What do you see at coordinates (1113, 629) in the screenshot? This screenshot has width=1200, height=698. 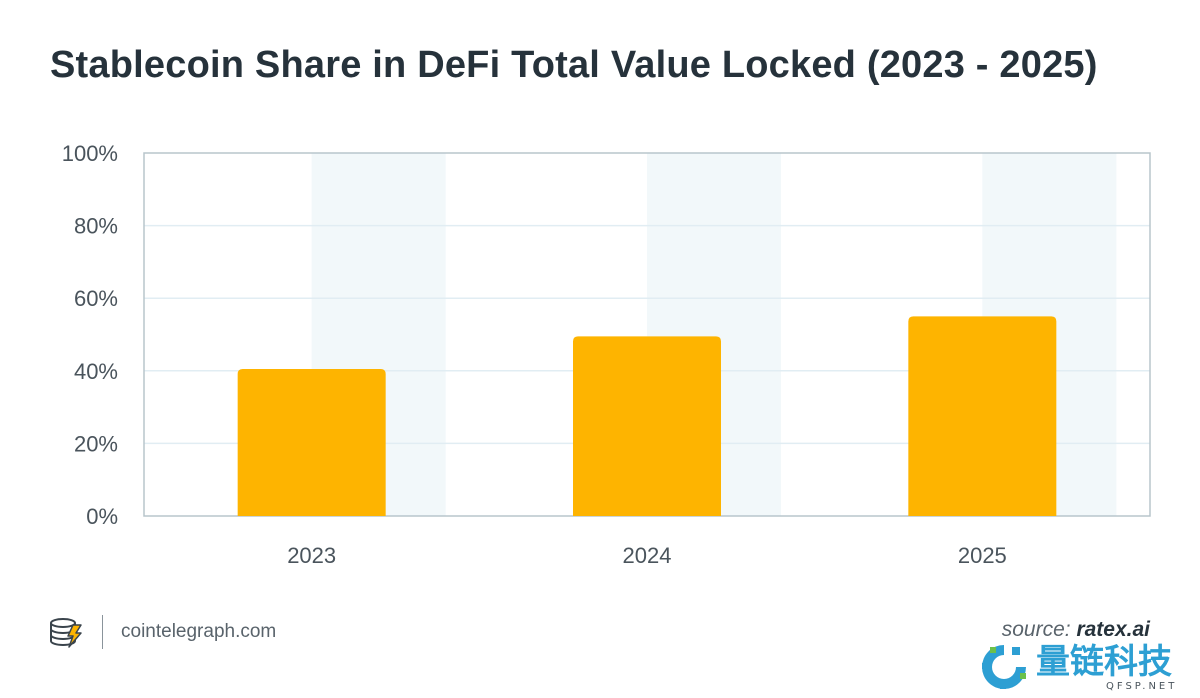 I see `source-name: ratex.ai` at bounding box center [1113, 629].